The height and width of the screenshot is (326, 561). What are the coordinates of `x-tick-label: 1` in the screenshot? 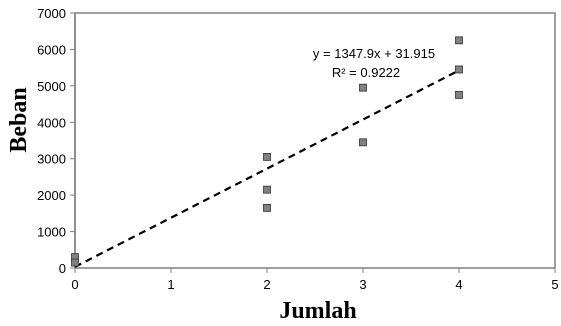 It's located at (170, 284).